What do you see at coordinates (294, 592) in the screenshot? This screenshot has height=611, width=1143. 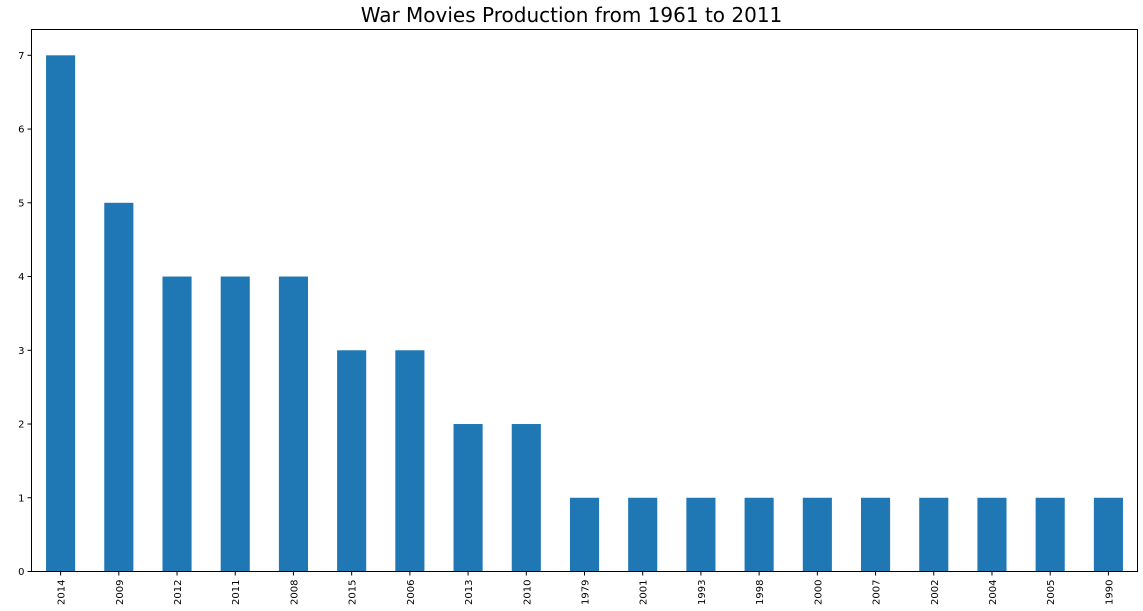 I see `x-tick-label: 2008` at bounding box center [294, 592].